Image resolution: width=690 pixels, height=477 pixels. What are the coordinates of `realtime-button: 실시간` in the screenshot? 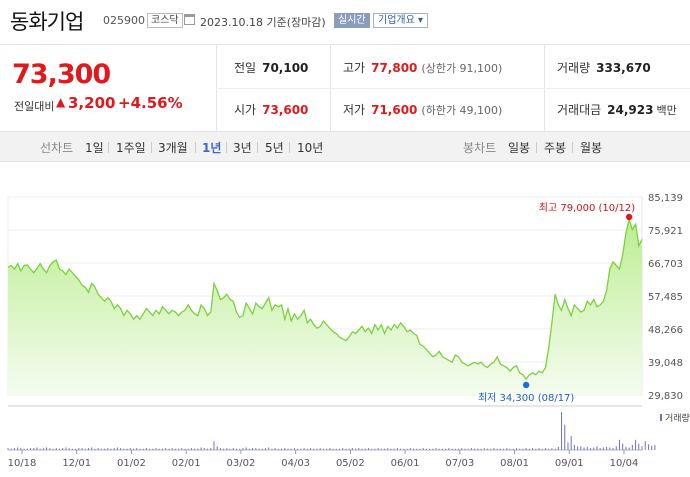 It's located at (352, 20).